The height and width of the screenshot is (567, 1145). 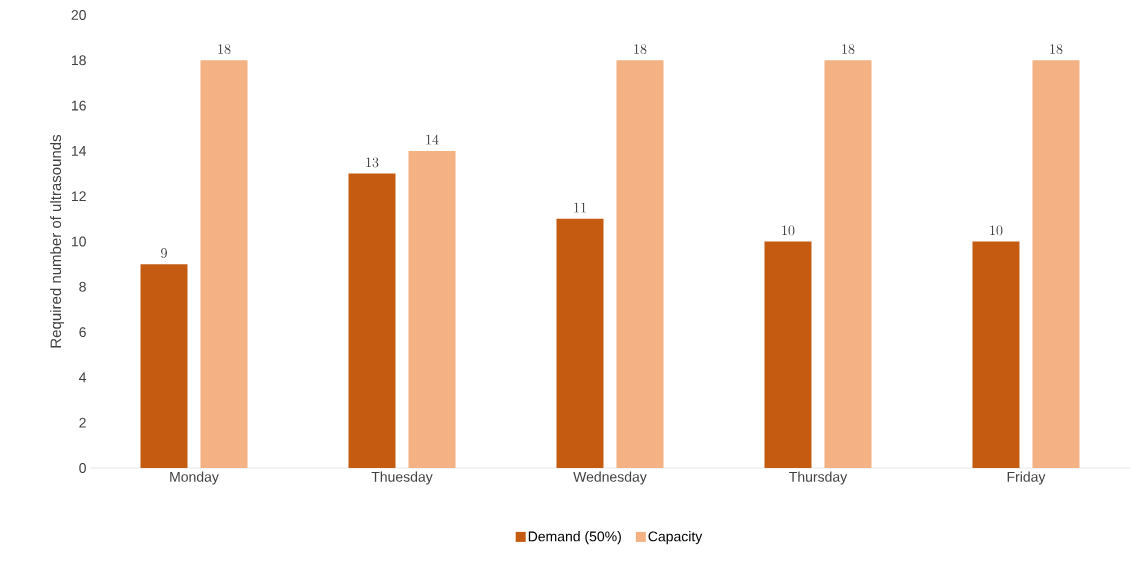 What do you see at coordinates (194, 478) in the screenshot?
I see `x-tick-label: Monday` at bounding box center [194, 478].